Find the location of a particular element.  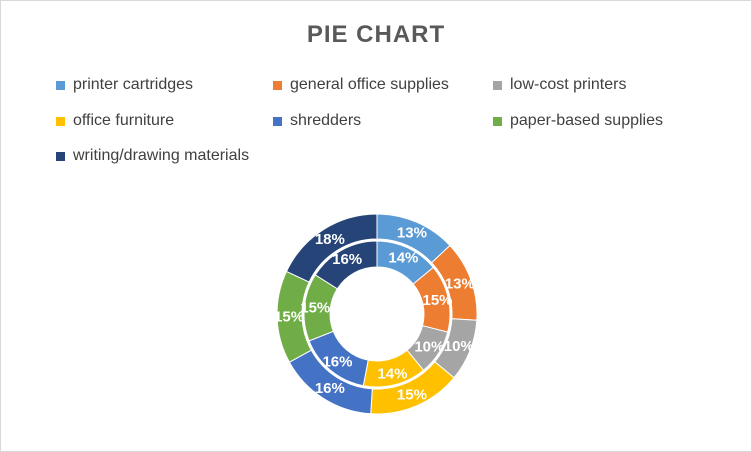

legend-item: low-cost printers is located at coordinates (559, 85).